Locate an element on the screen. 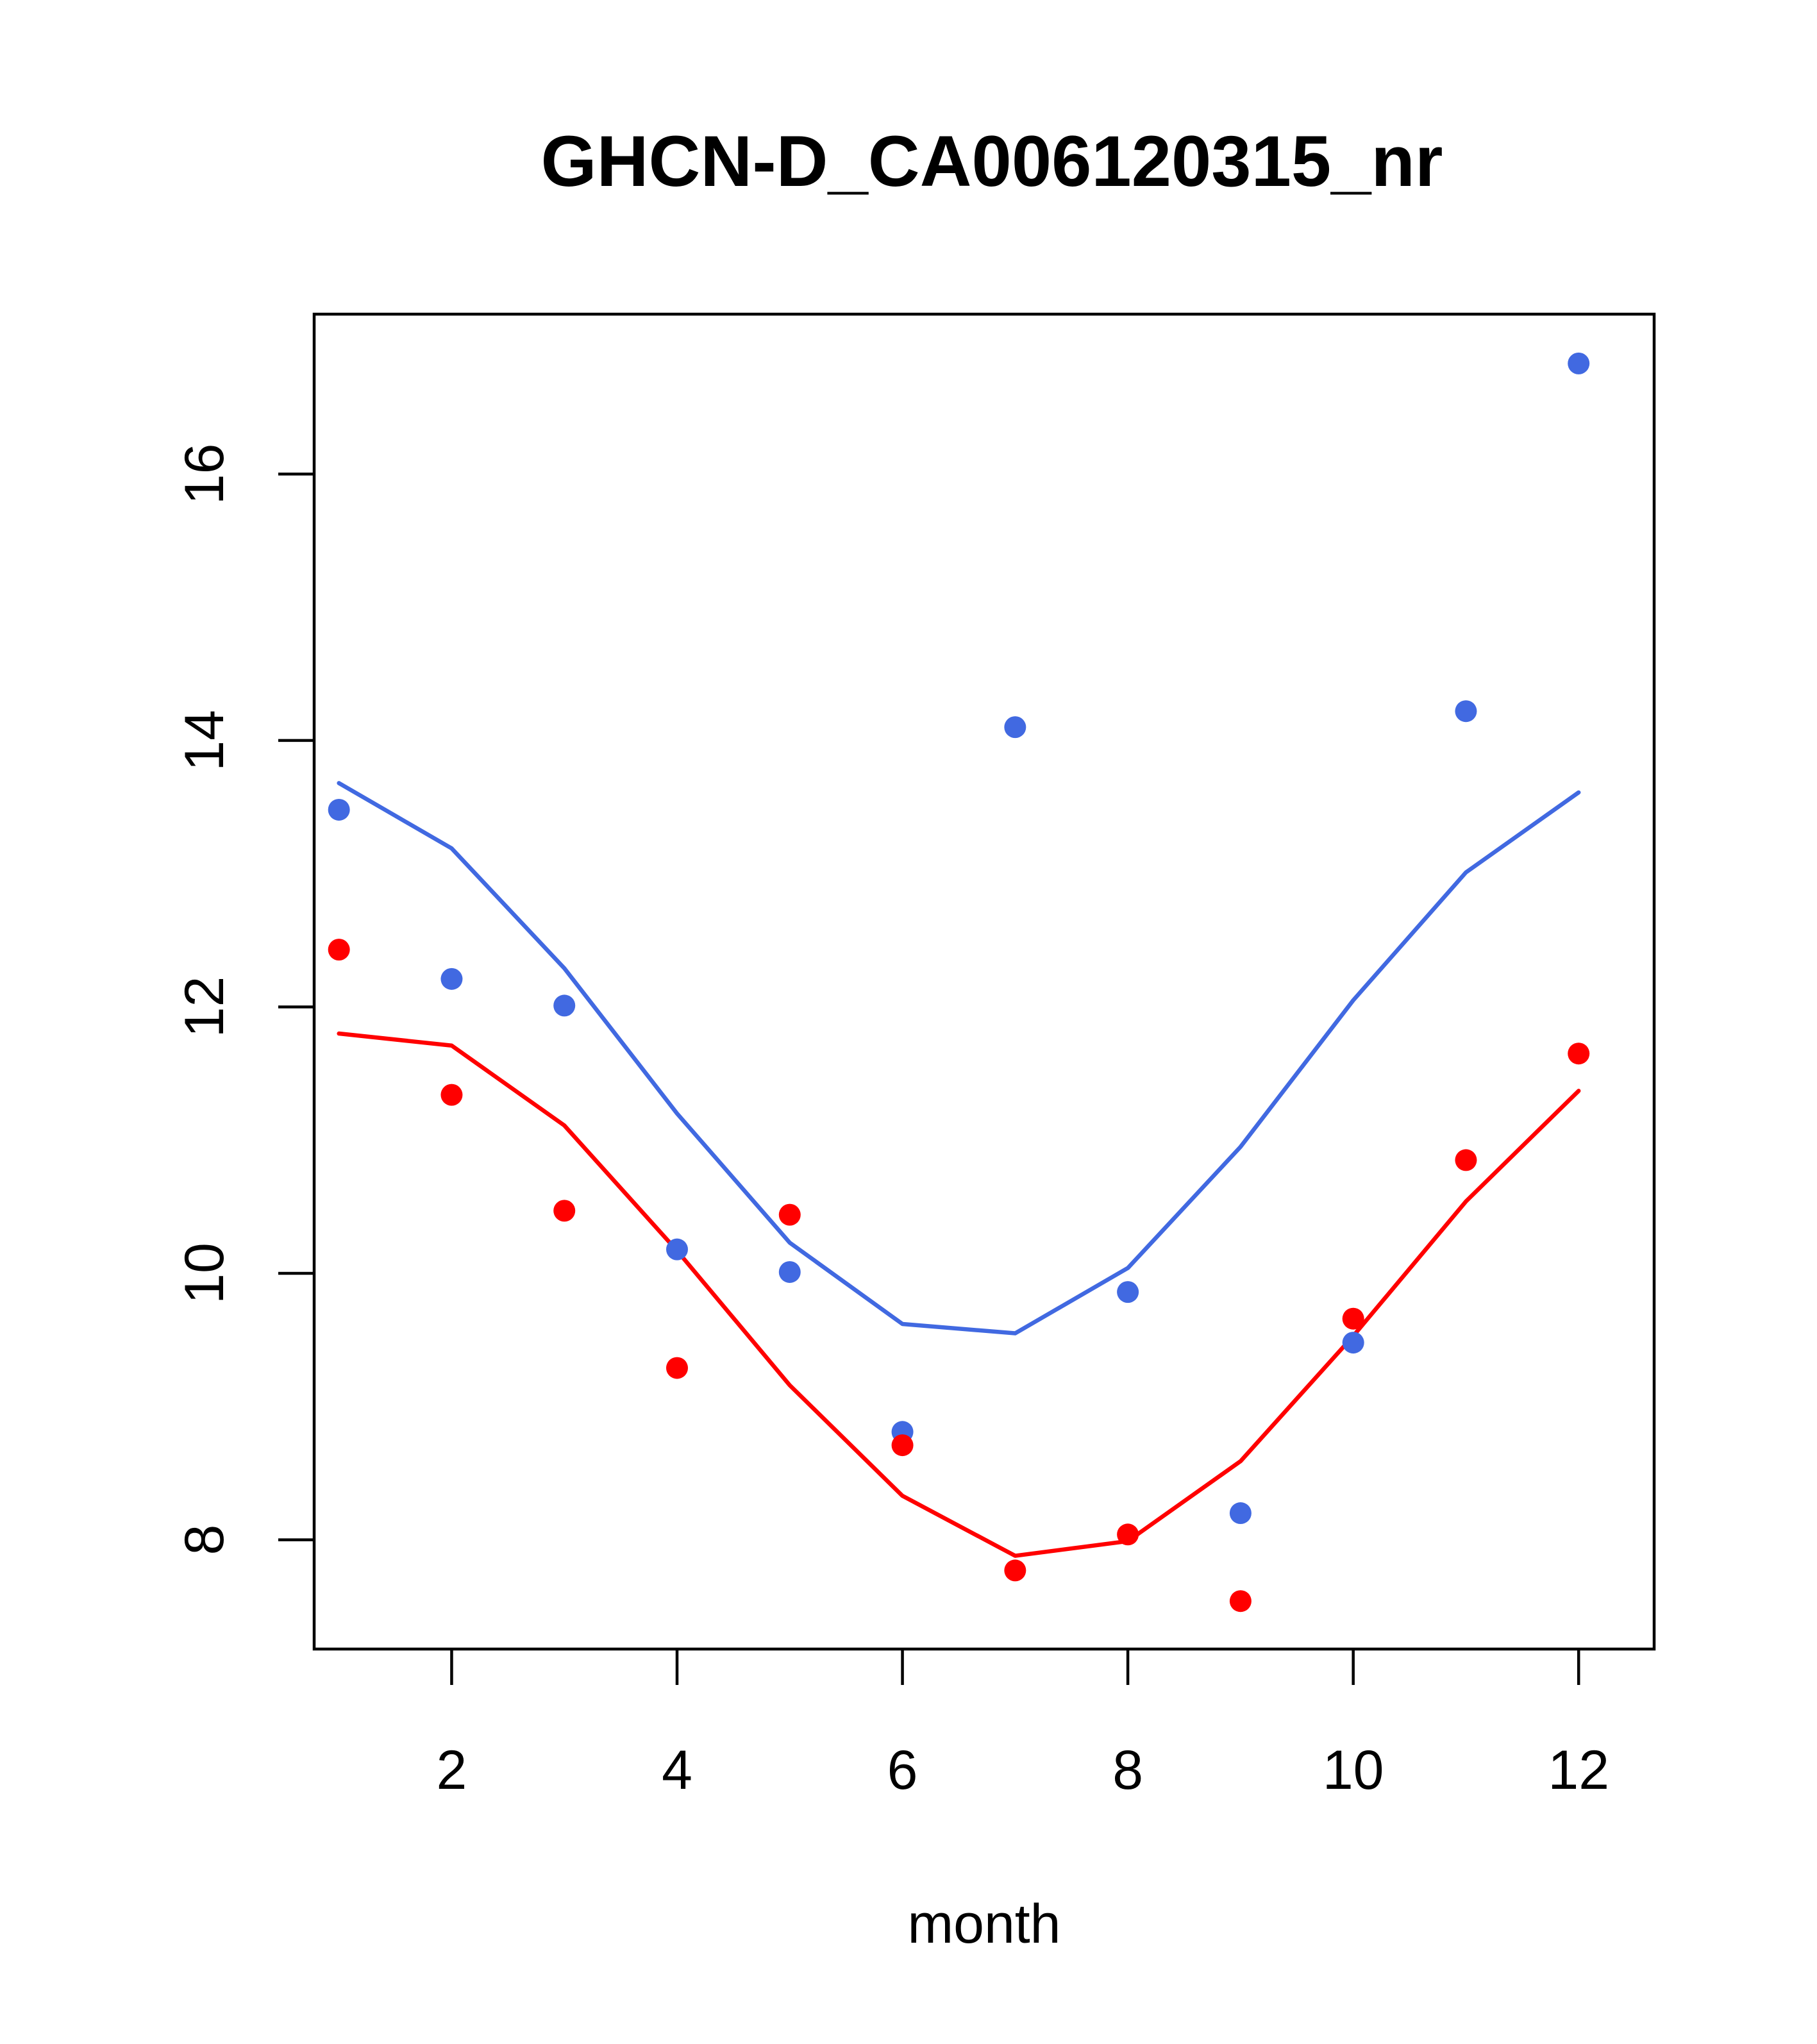  x-axis: 2 4 6 8 10 12 is located at coordinates (1023, 1725).